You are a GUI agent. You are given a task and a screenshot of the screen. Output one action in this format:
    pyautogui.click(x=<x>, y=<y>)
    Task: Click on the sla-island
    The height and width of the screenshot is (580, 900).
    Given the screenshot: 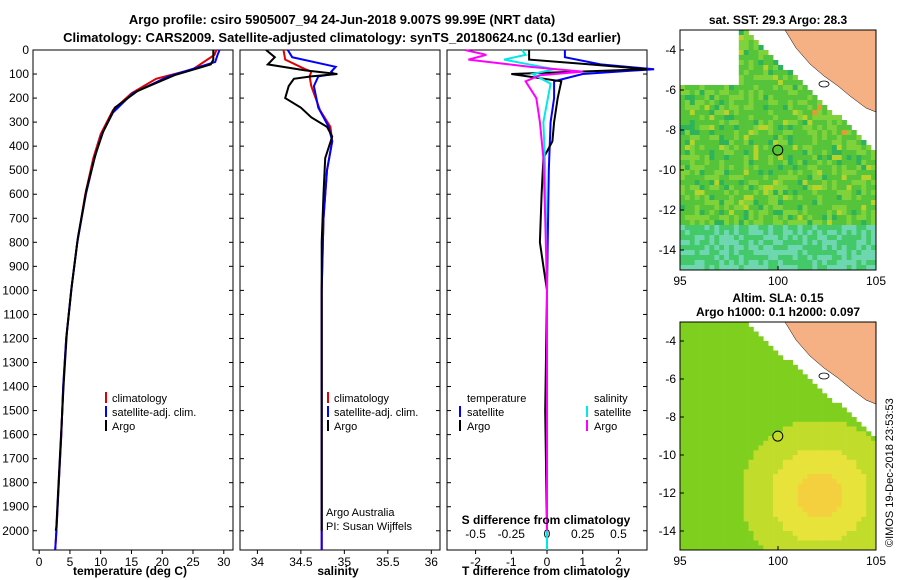 What is the action you would take?
    pyautogui.click(x=824, y=376)
    